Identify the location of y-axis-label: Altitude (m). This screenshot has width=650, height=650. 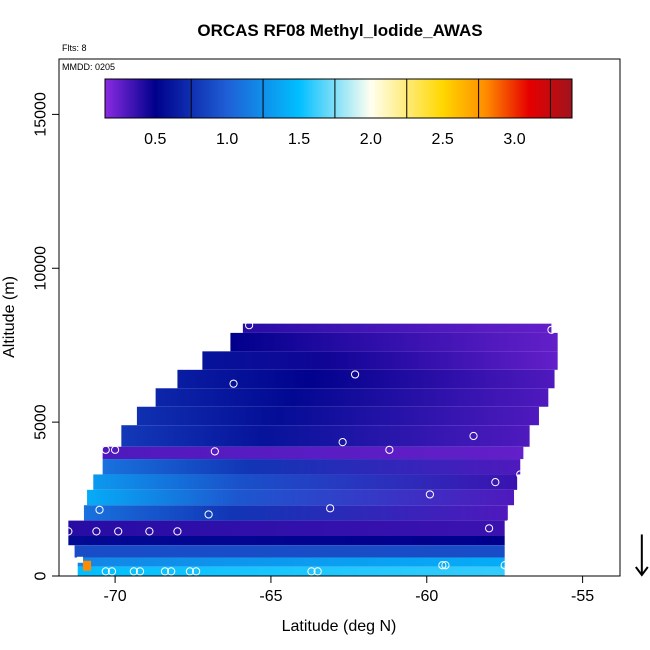
(9, 317).